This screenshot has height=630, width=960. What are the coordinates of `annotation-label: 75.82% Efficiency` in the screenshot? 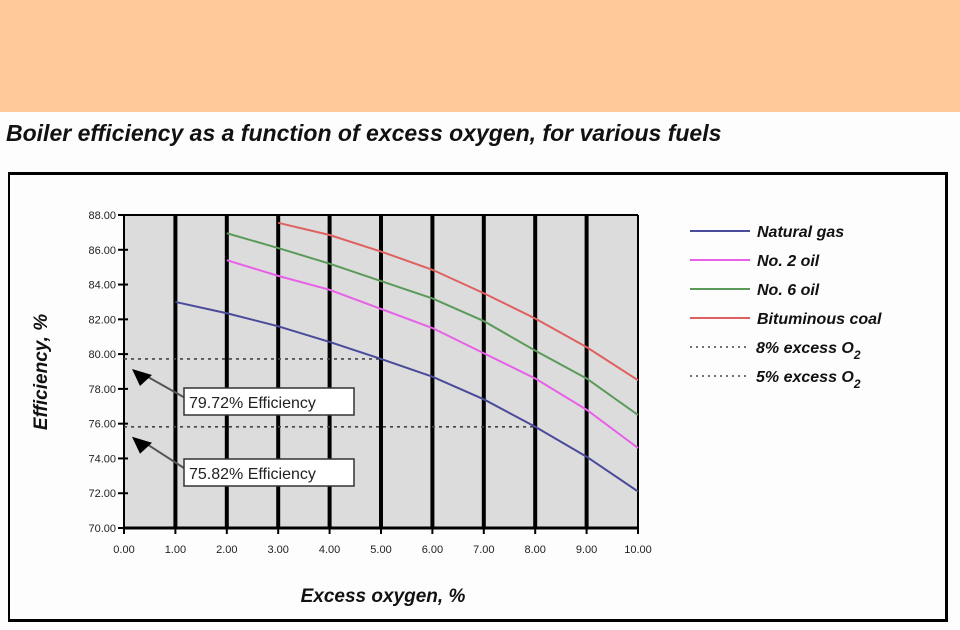 It's located at (252, 474).